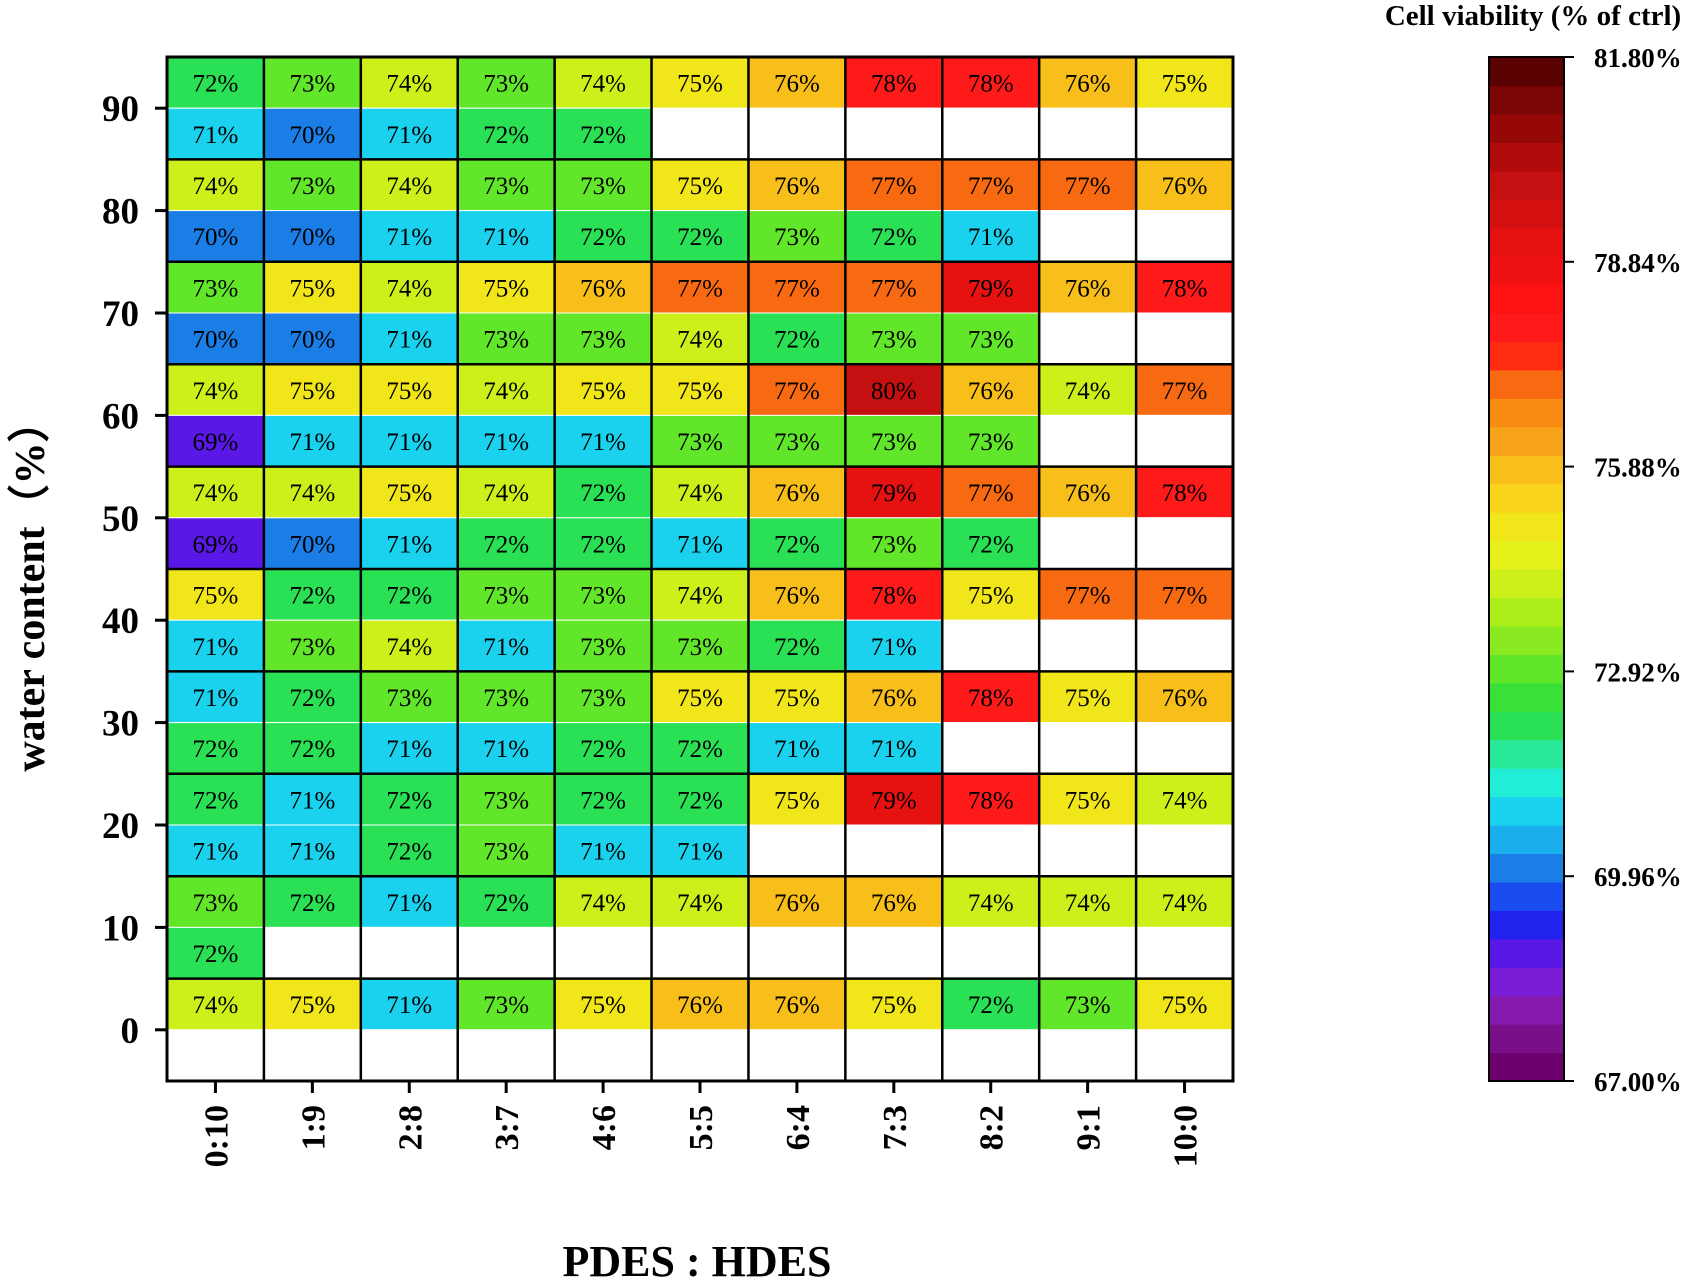 This screenshot has height=1280, width=1704. I want to click on y-tick-label: 60, so click(120, 416).